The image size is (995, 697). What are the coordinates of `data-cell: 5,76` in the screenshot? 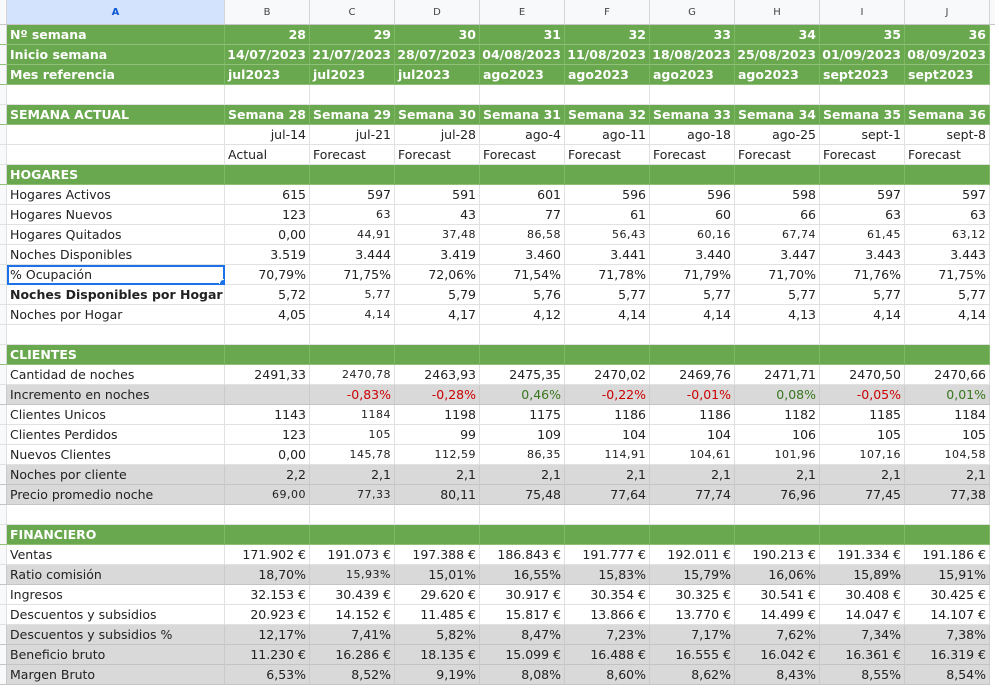 It's located at (522, 295).